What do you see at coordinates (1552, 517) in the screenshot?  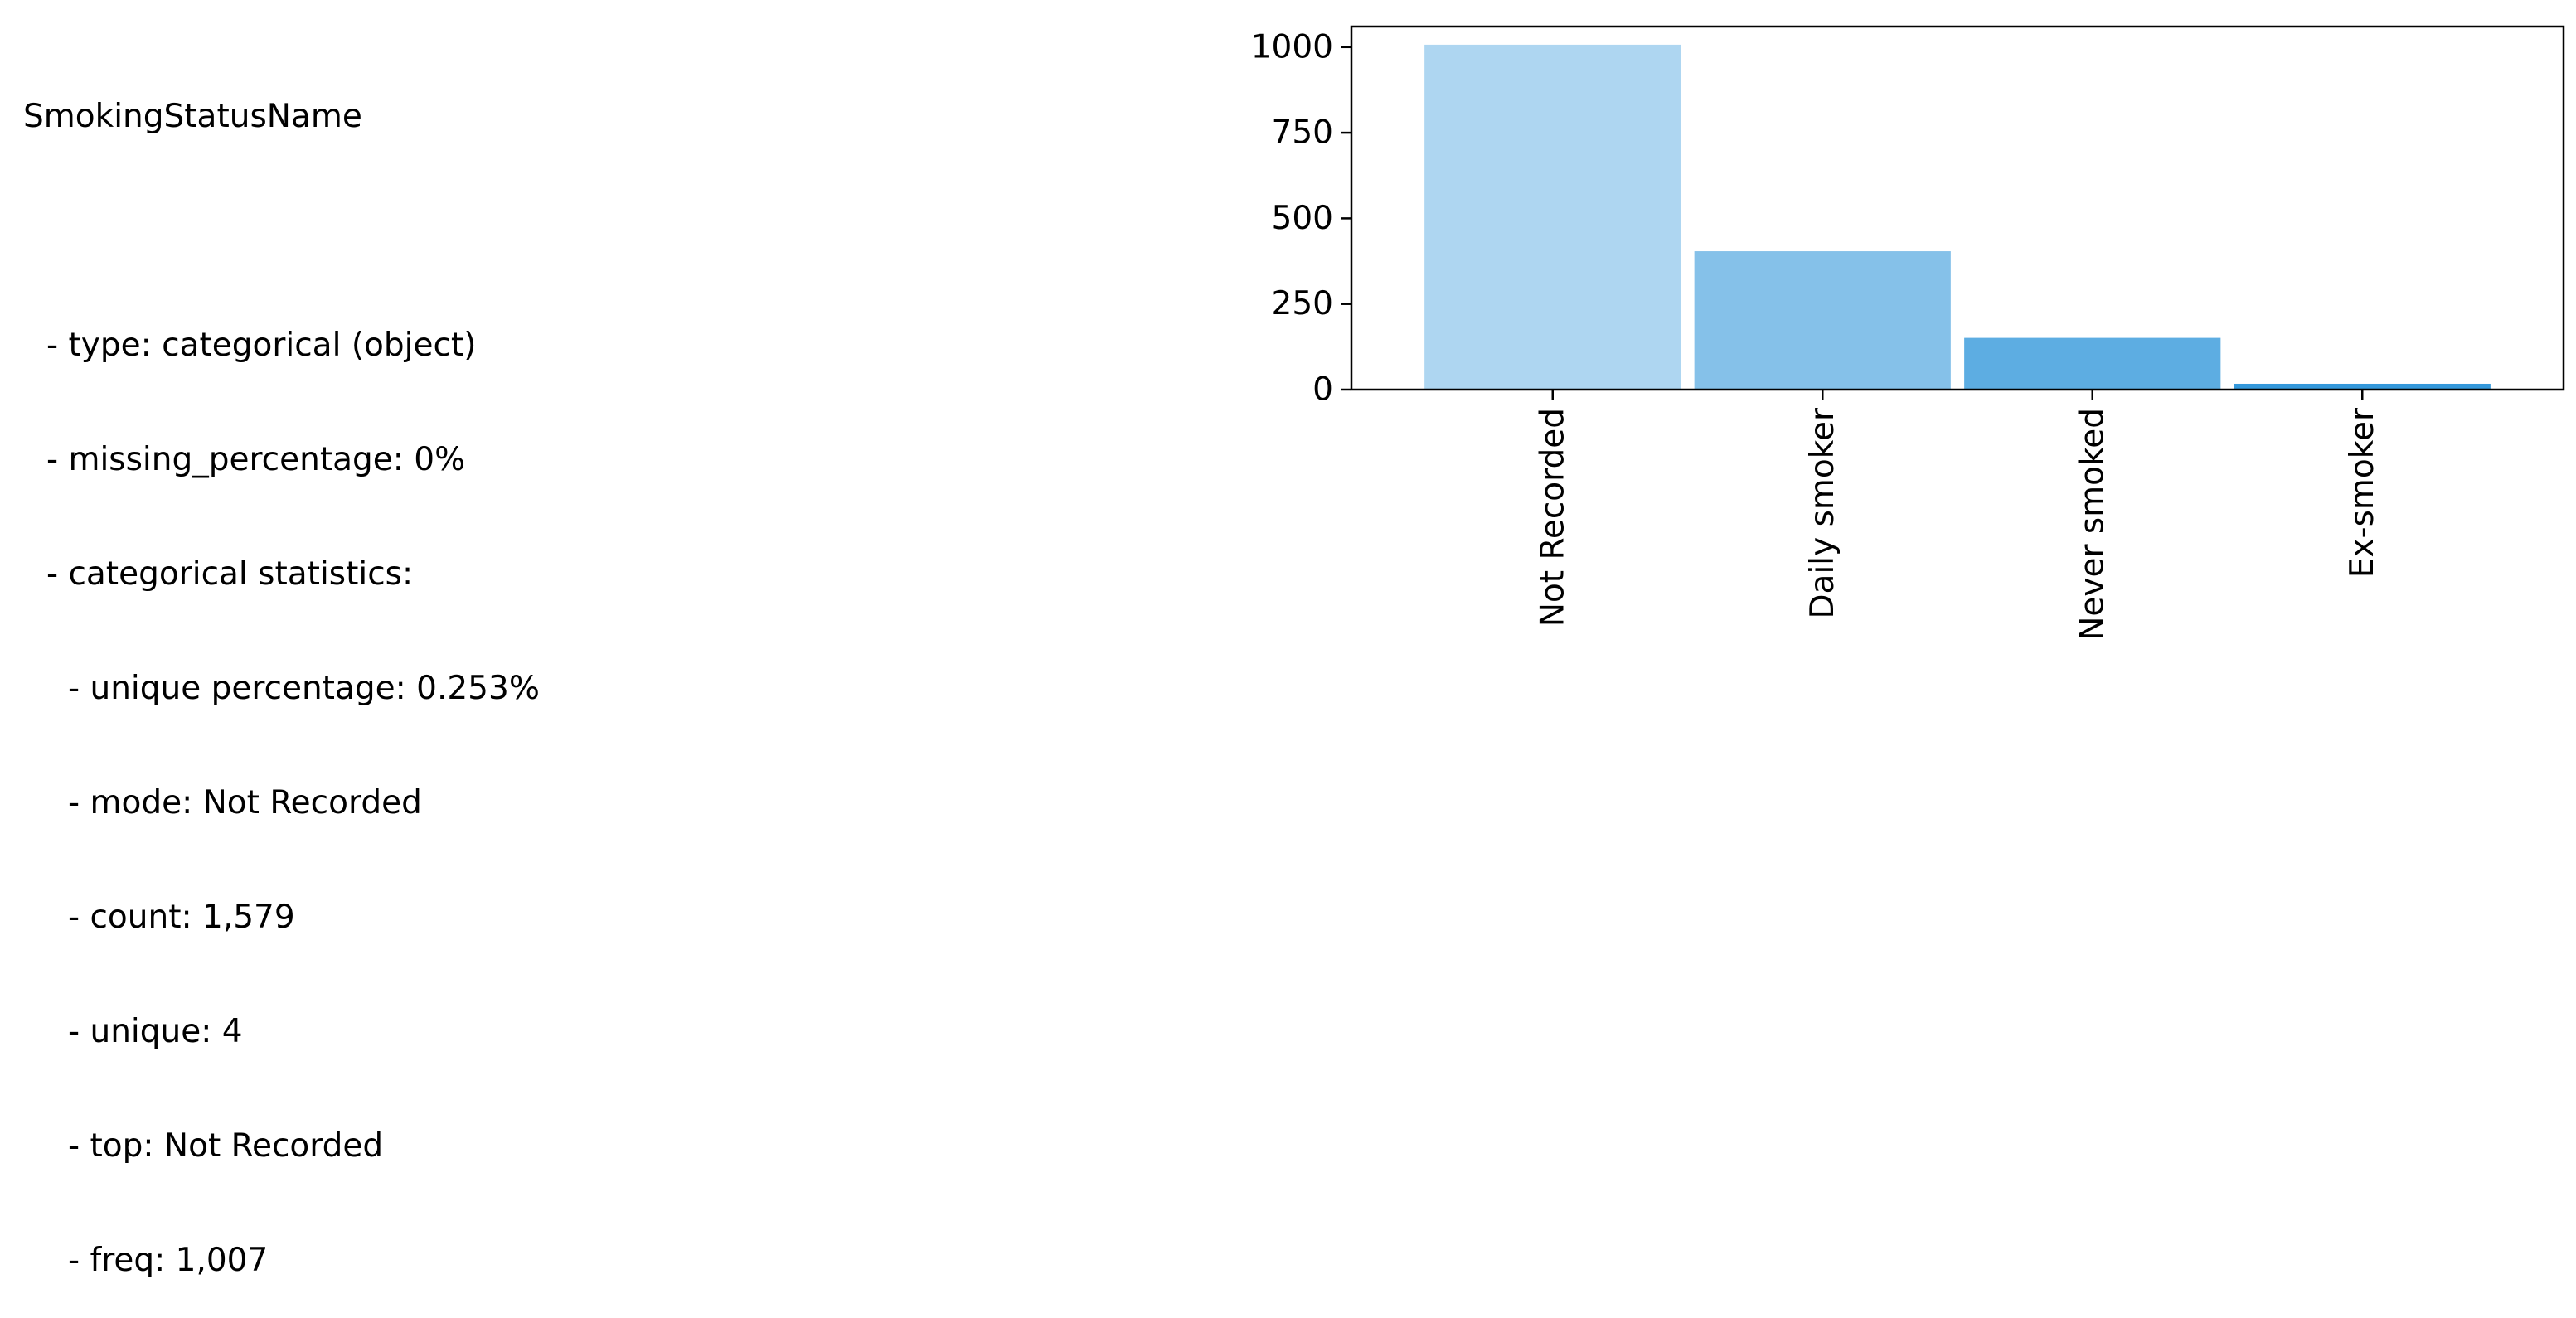 I see `x-tick-label: Not Recorded` at bounding box center [1552, 517].